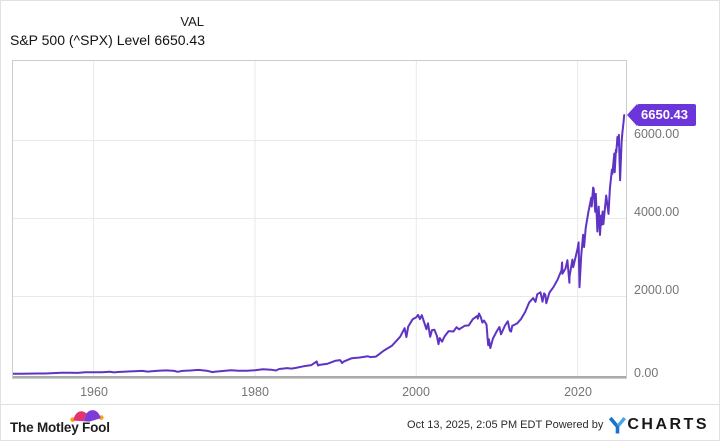  Describe the element at coordinates (657, 212) in the screenshot. I see `y-tick-label: 4000.00` at that location.